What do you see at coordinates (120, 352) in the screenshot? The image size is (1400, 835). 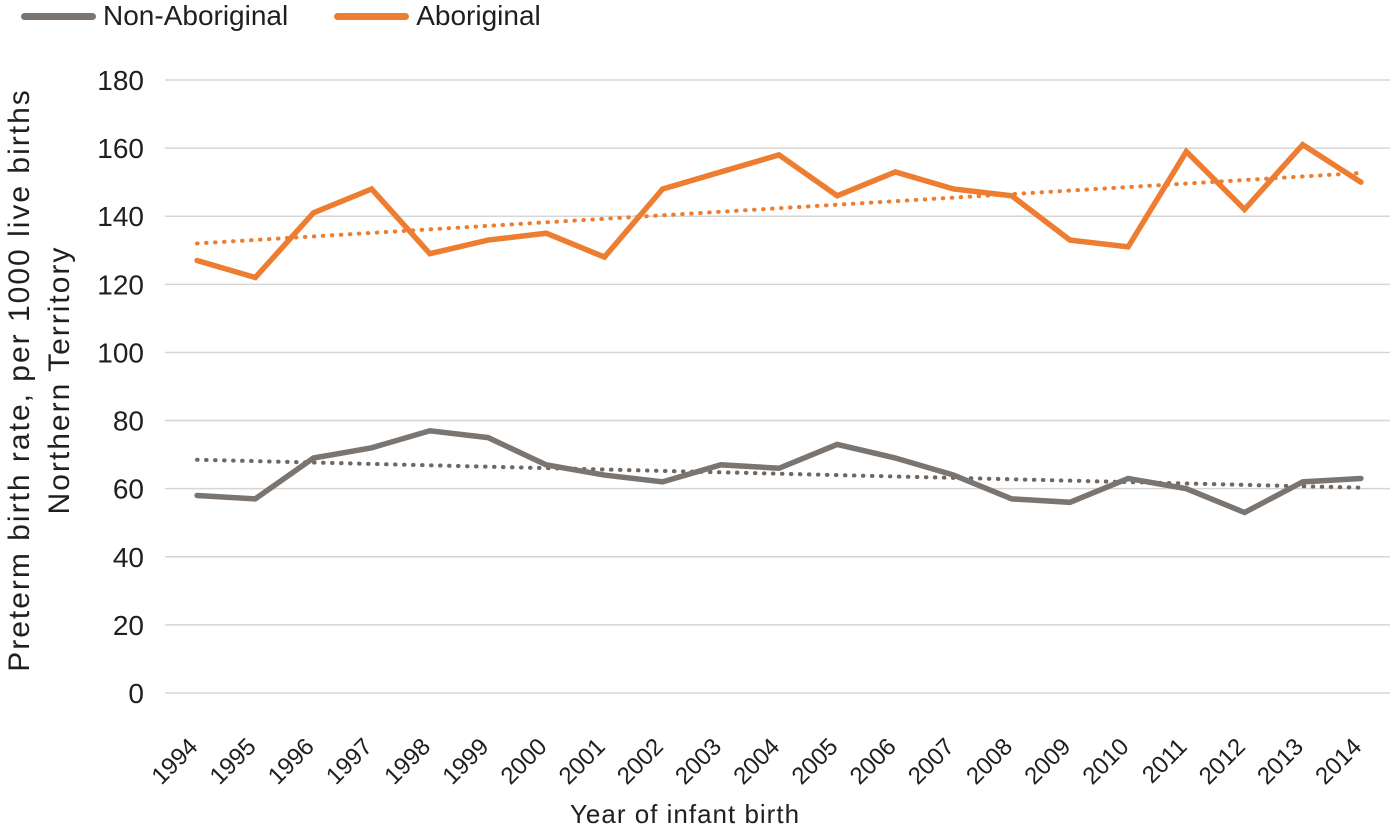 I see `y-tick-label: 100` at bounding box center [120, 352].